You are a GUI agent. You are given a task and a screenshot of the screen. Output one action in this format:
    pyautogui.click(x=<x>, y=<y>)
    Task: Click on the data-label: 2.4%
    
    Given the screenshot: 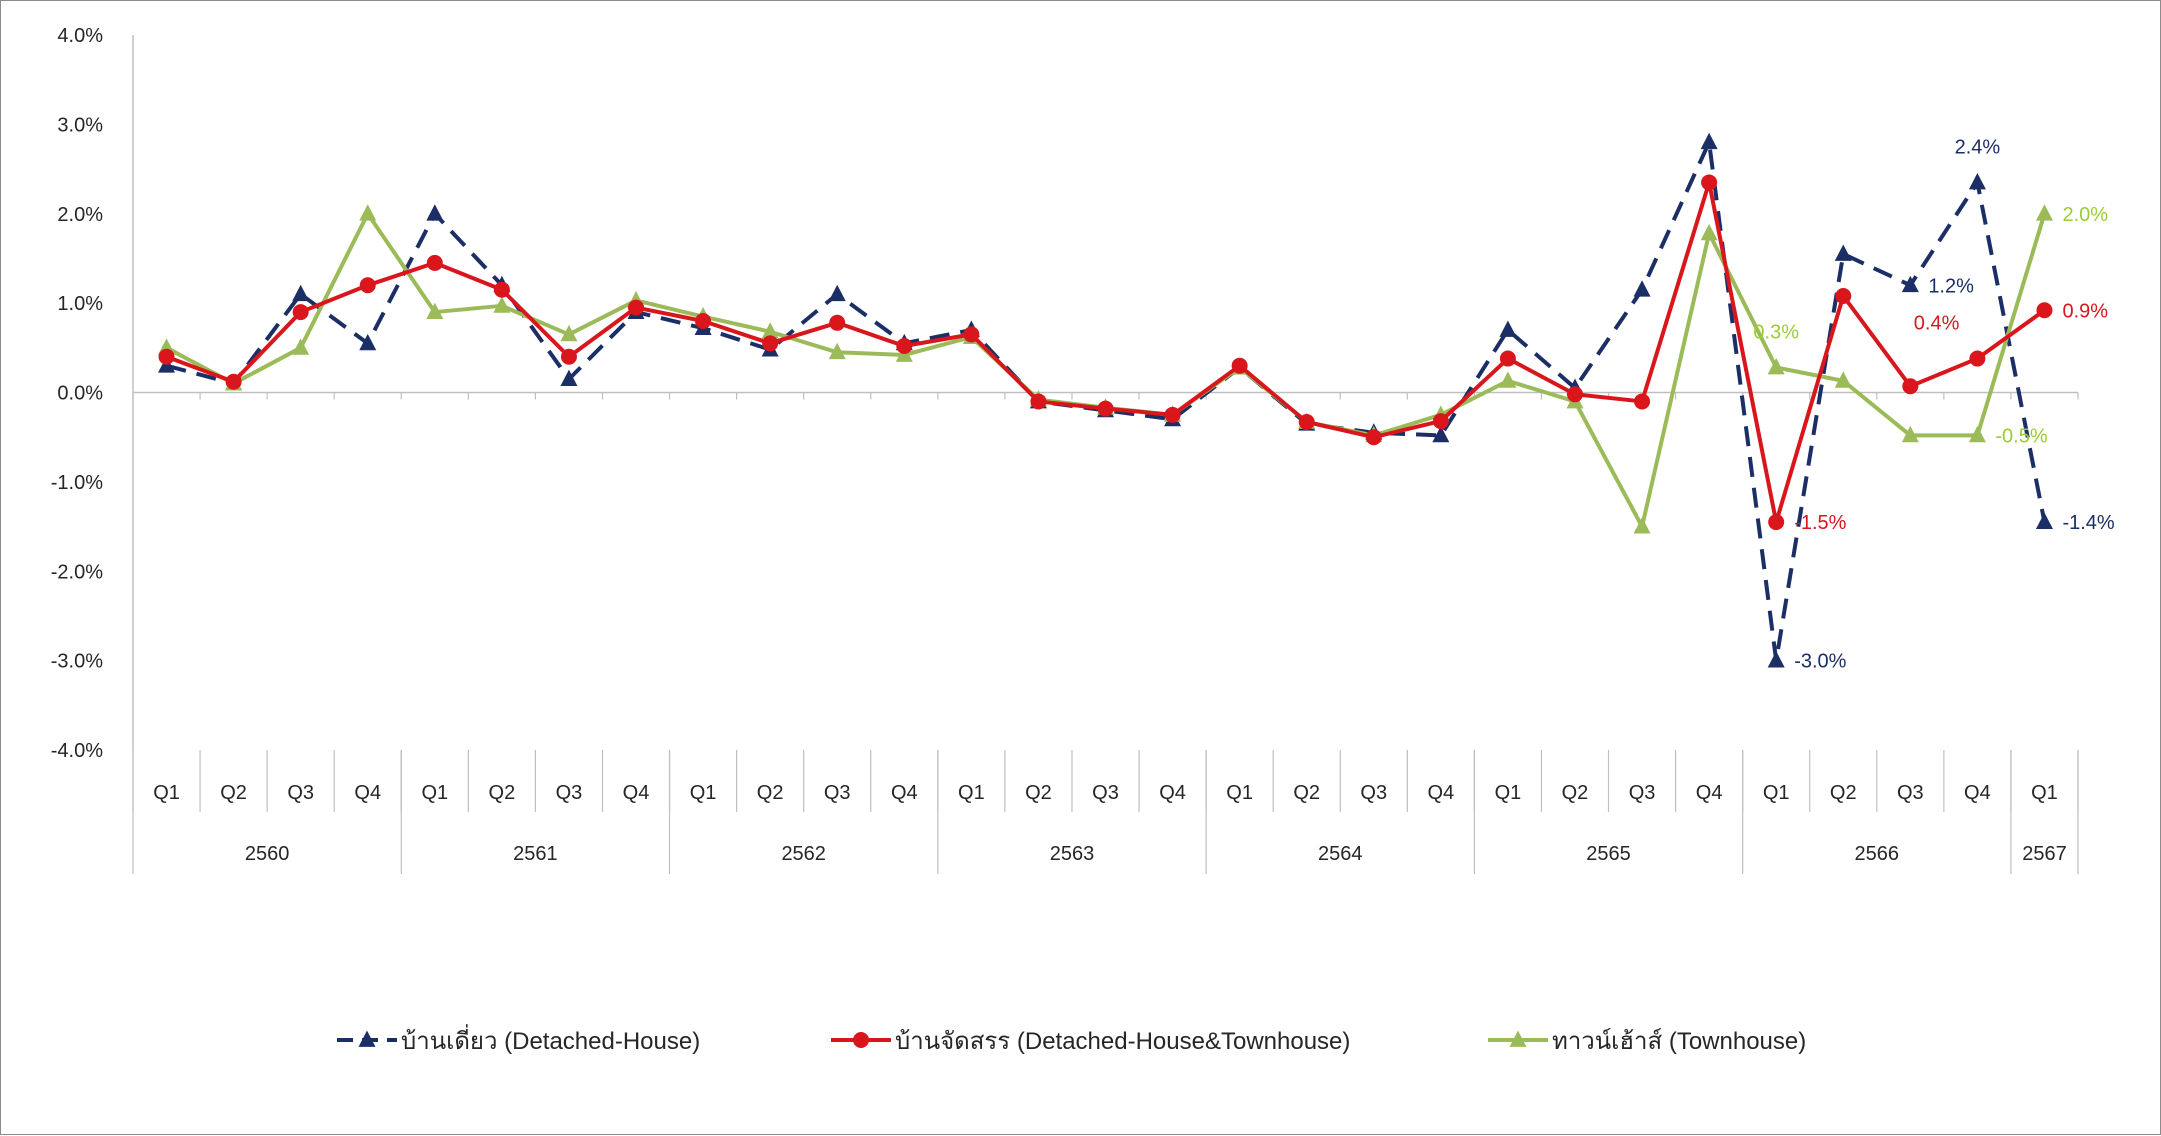 What is the action you would take?
    pyautogui.click(x=1978, y=147)
    